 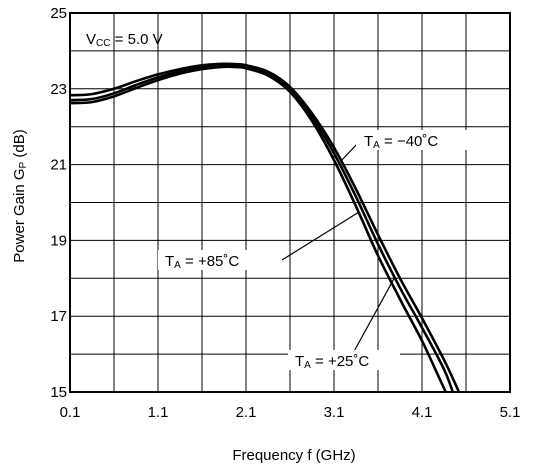 I want to click on label-plus-25: TA = +25˚C, so click(x=344, y=360).